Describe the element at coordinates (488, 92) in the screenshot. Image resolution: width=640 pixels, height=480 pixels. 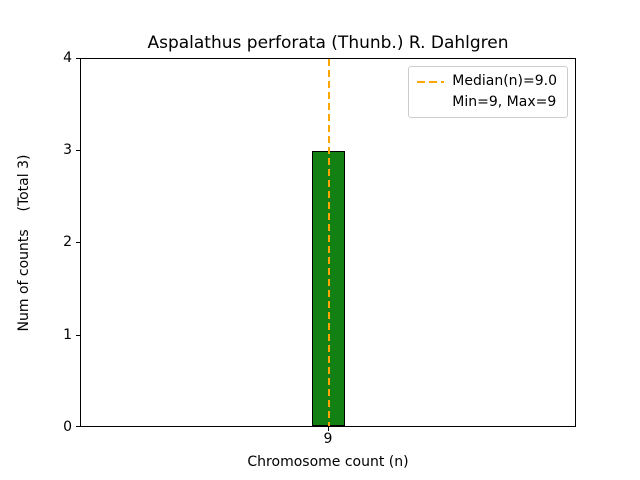
I see `legend: Median(n)=9.0 Min=9, Max=9` at that location.